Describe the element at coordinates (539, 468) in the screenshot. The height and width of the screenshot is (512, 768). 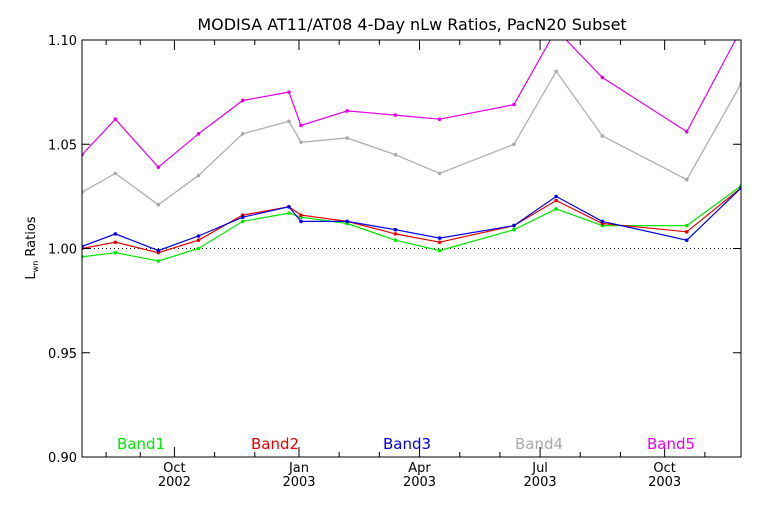
I see `x-tick-label-month: Jul` at that location.